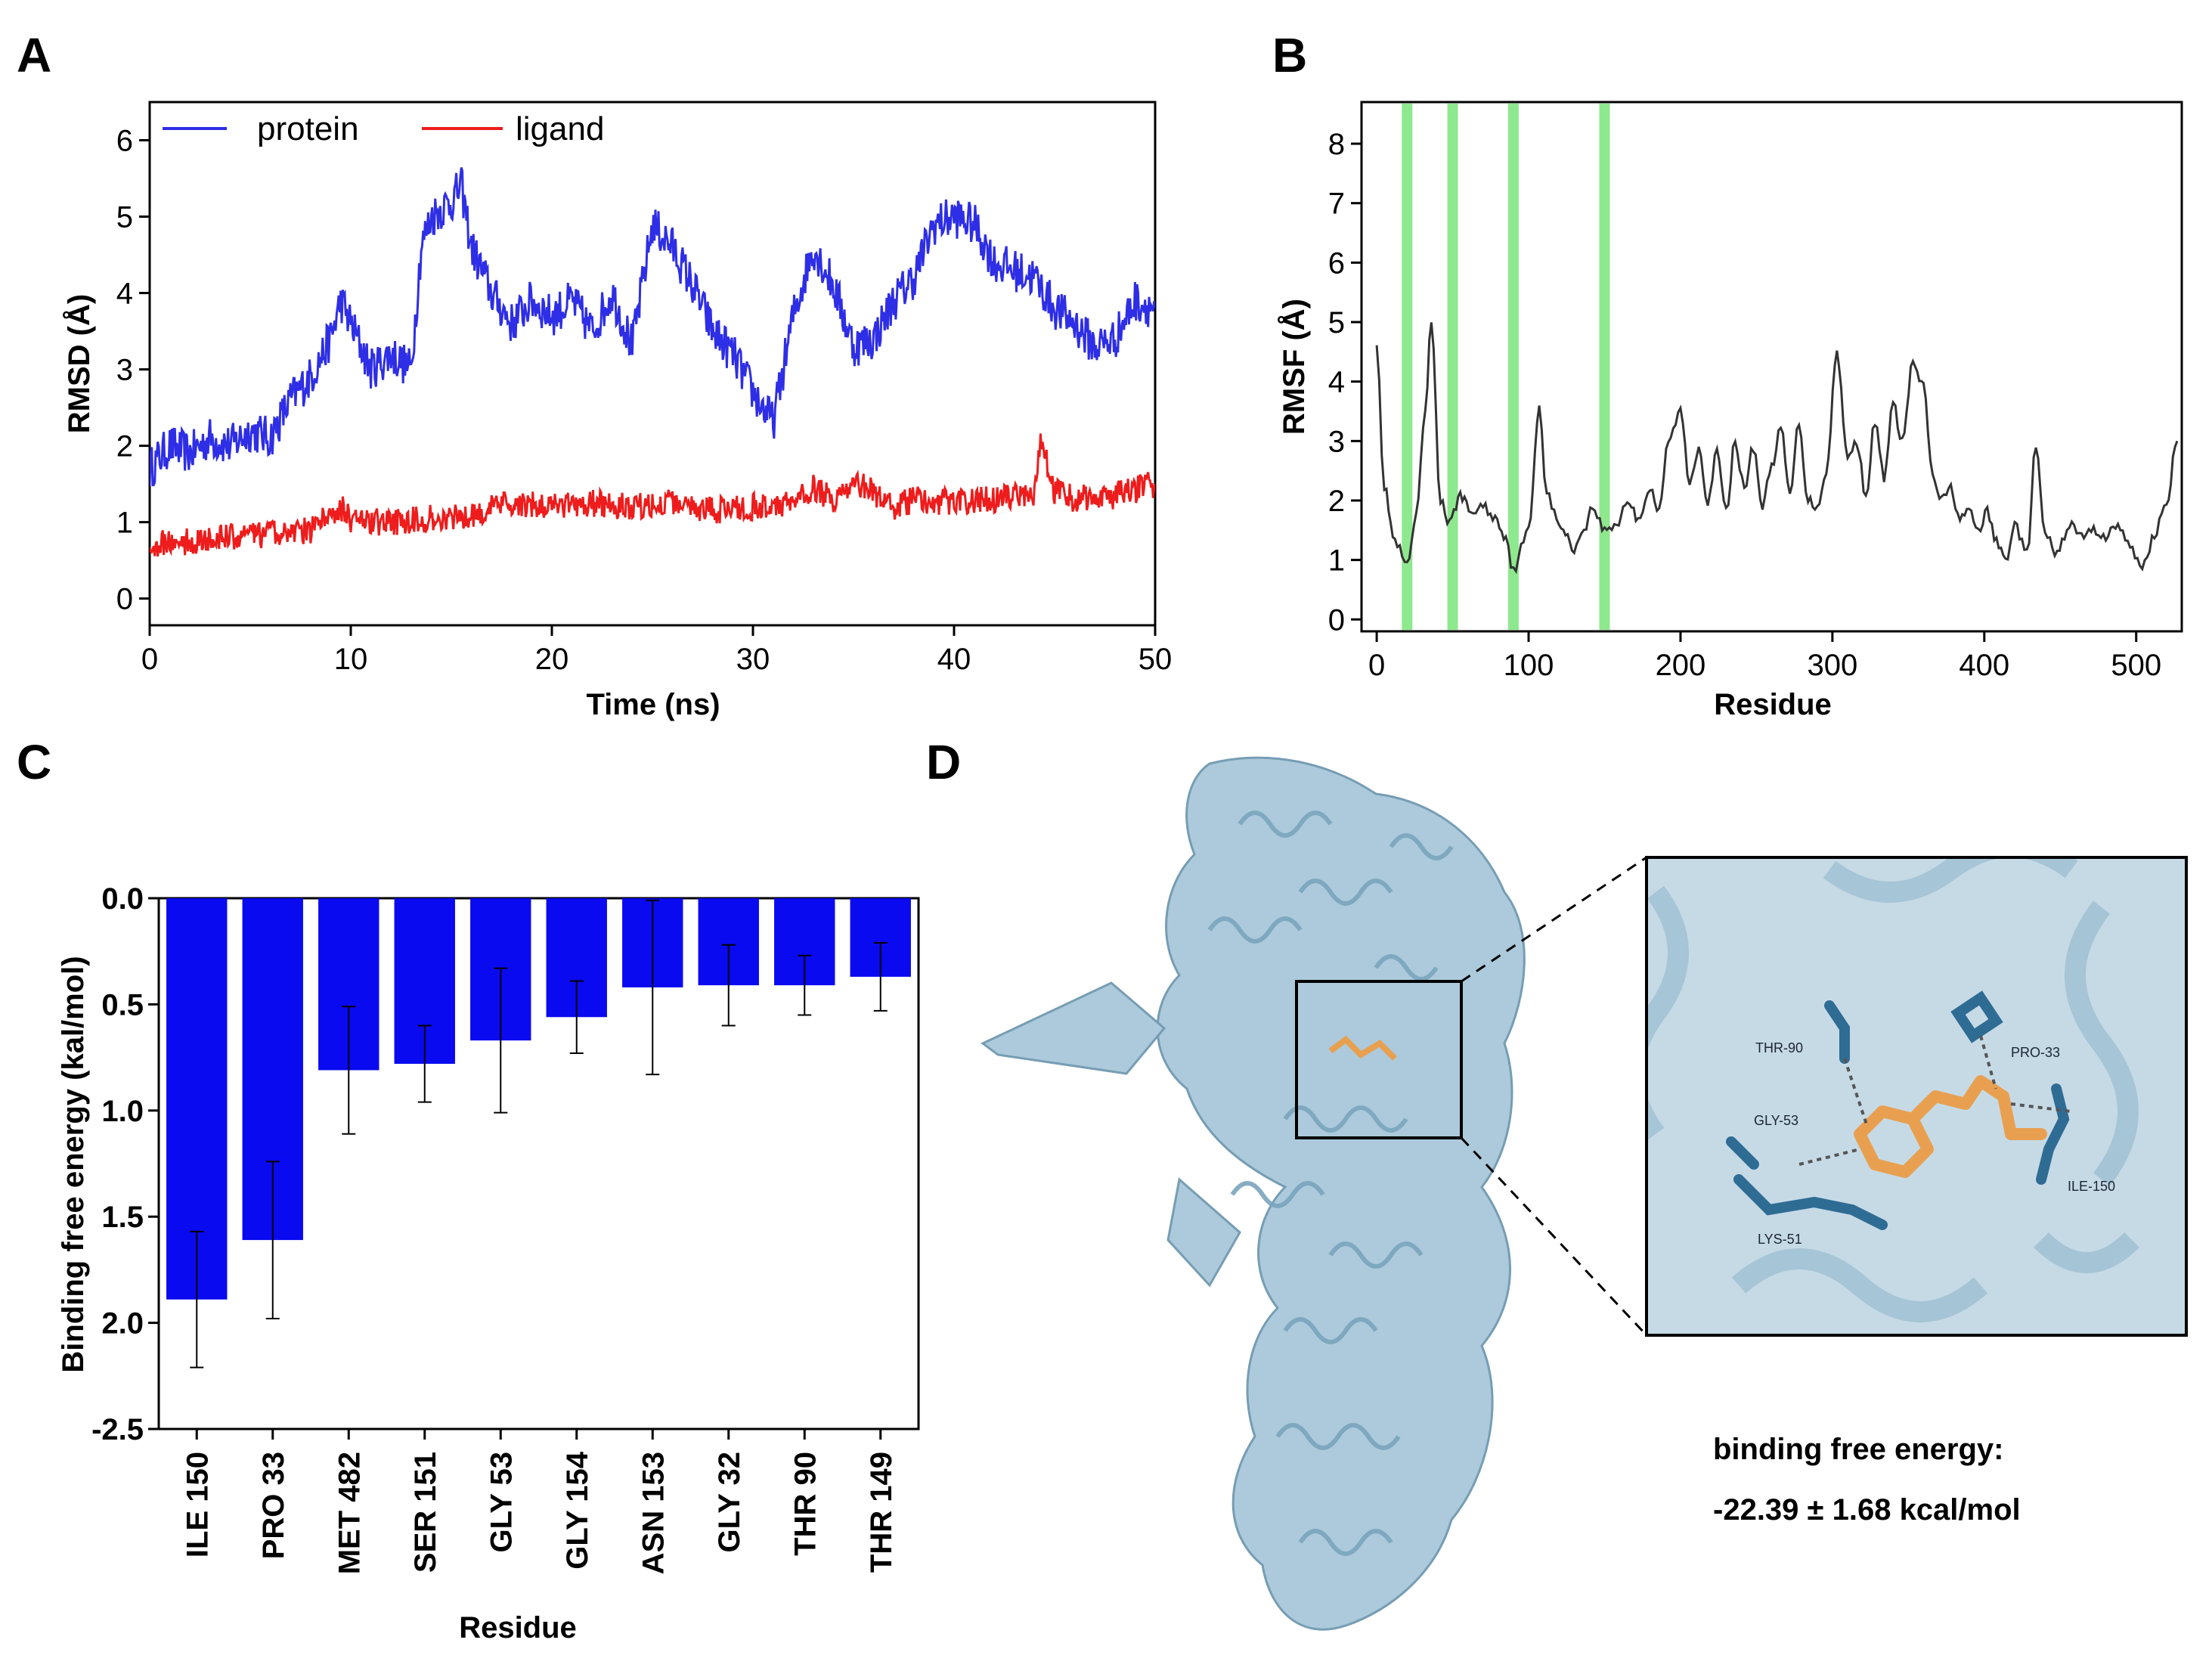  I want to click on rmsd-y-tick-label: 5, so click(124, 217).